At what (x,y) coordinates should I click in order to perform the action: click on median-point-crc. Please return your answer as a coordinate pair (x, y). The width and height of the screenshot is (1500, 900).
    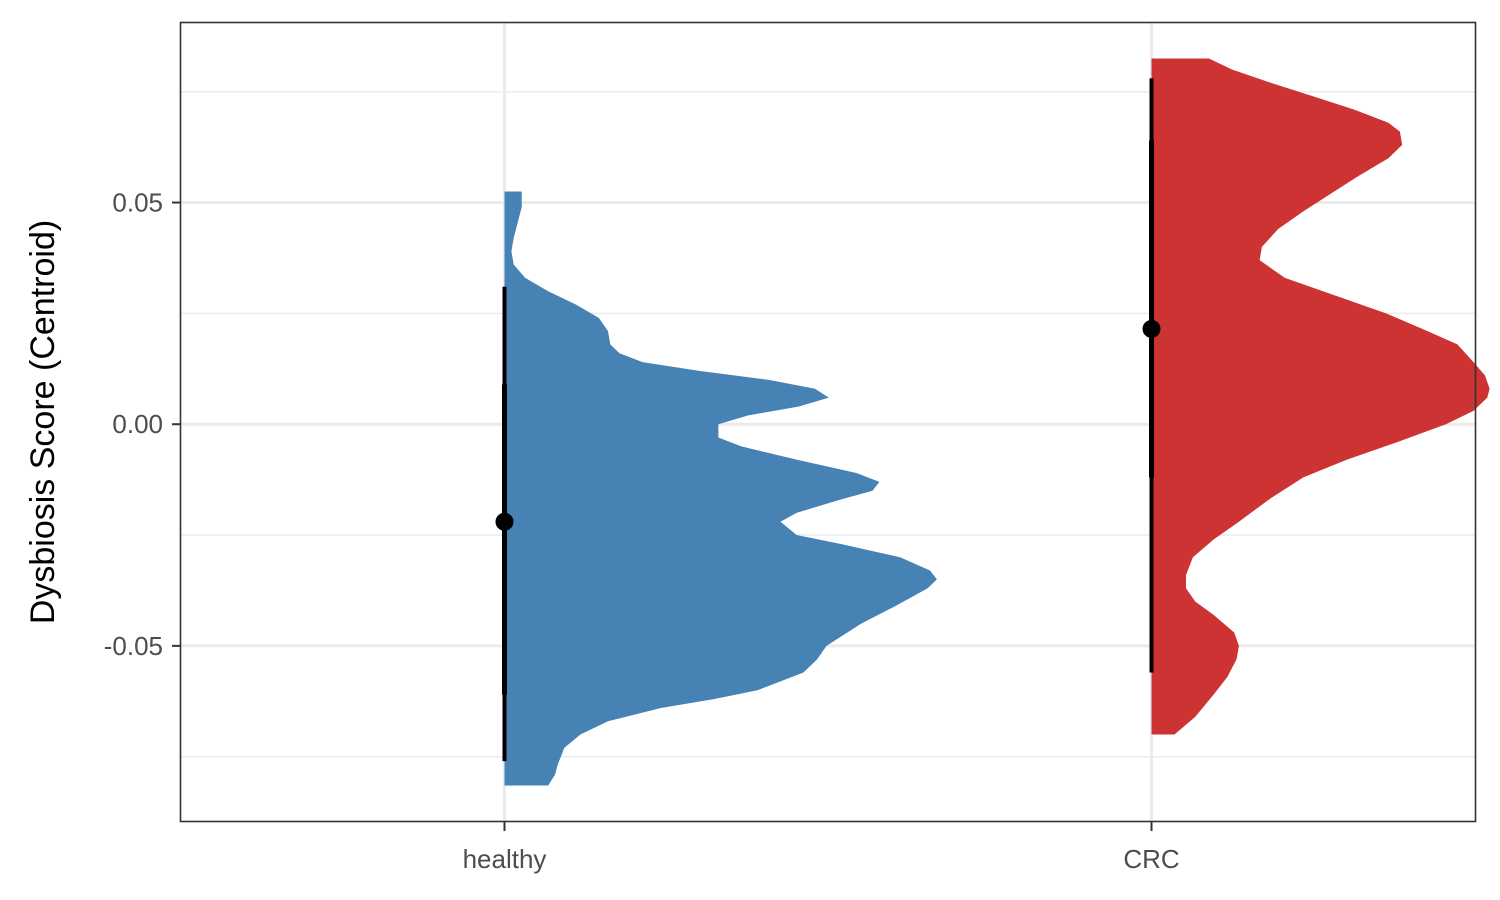
    Looking at the image, I should click on (1151, 328).